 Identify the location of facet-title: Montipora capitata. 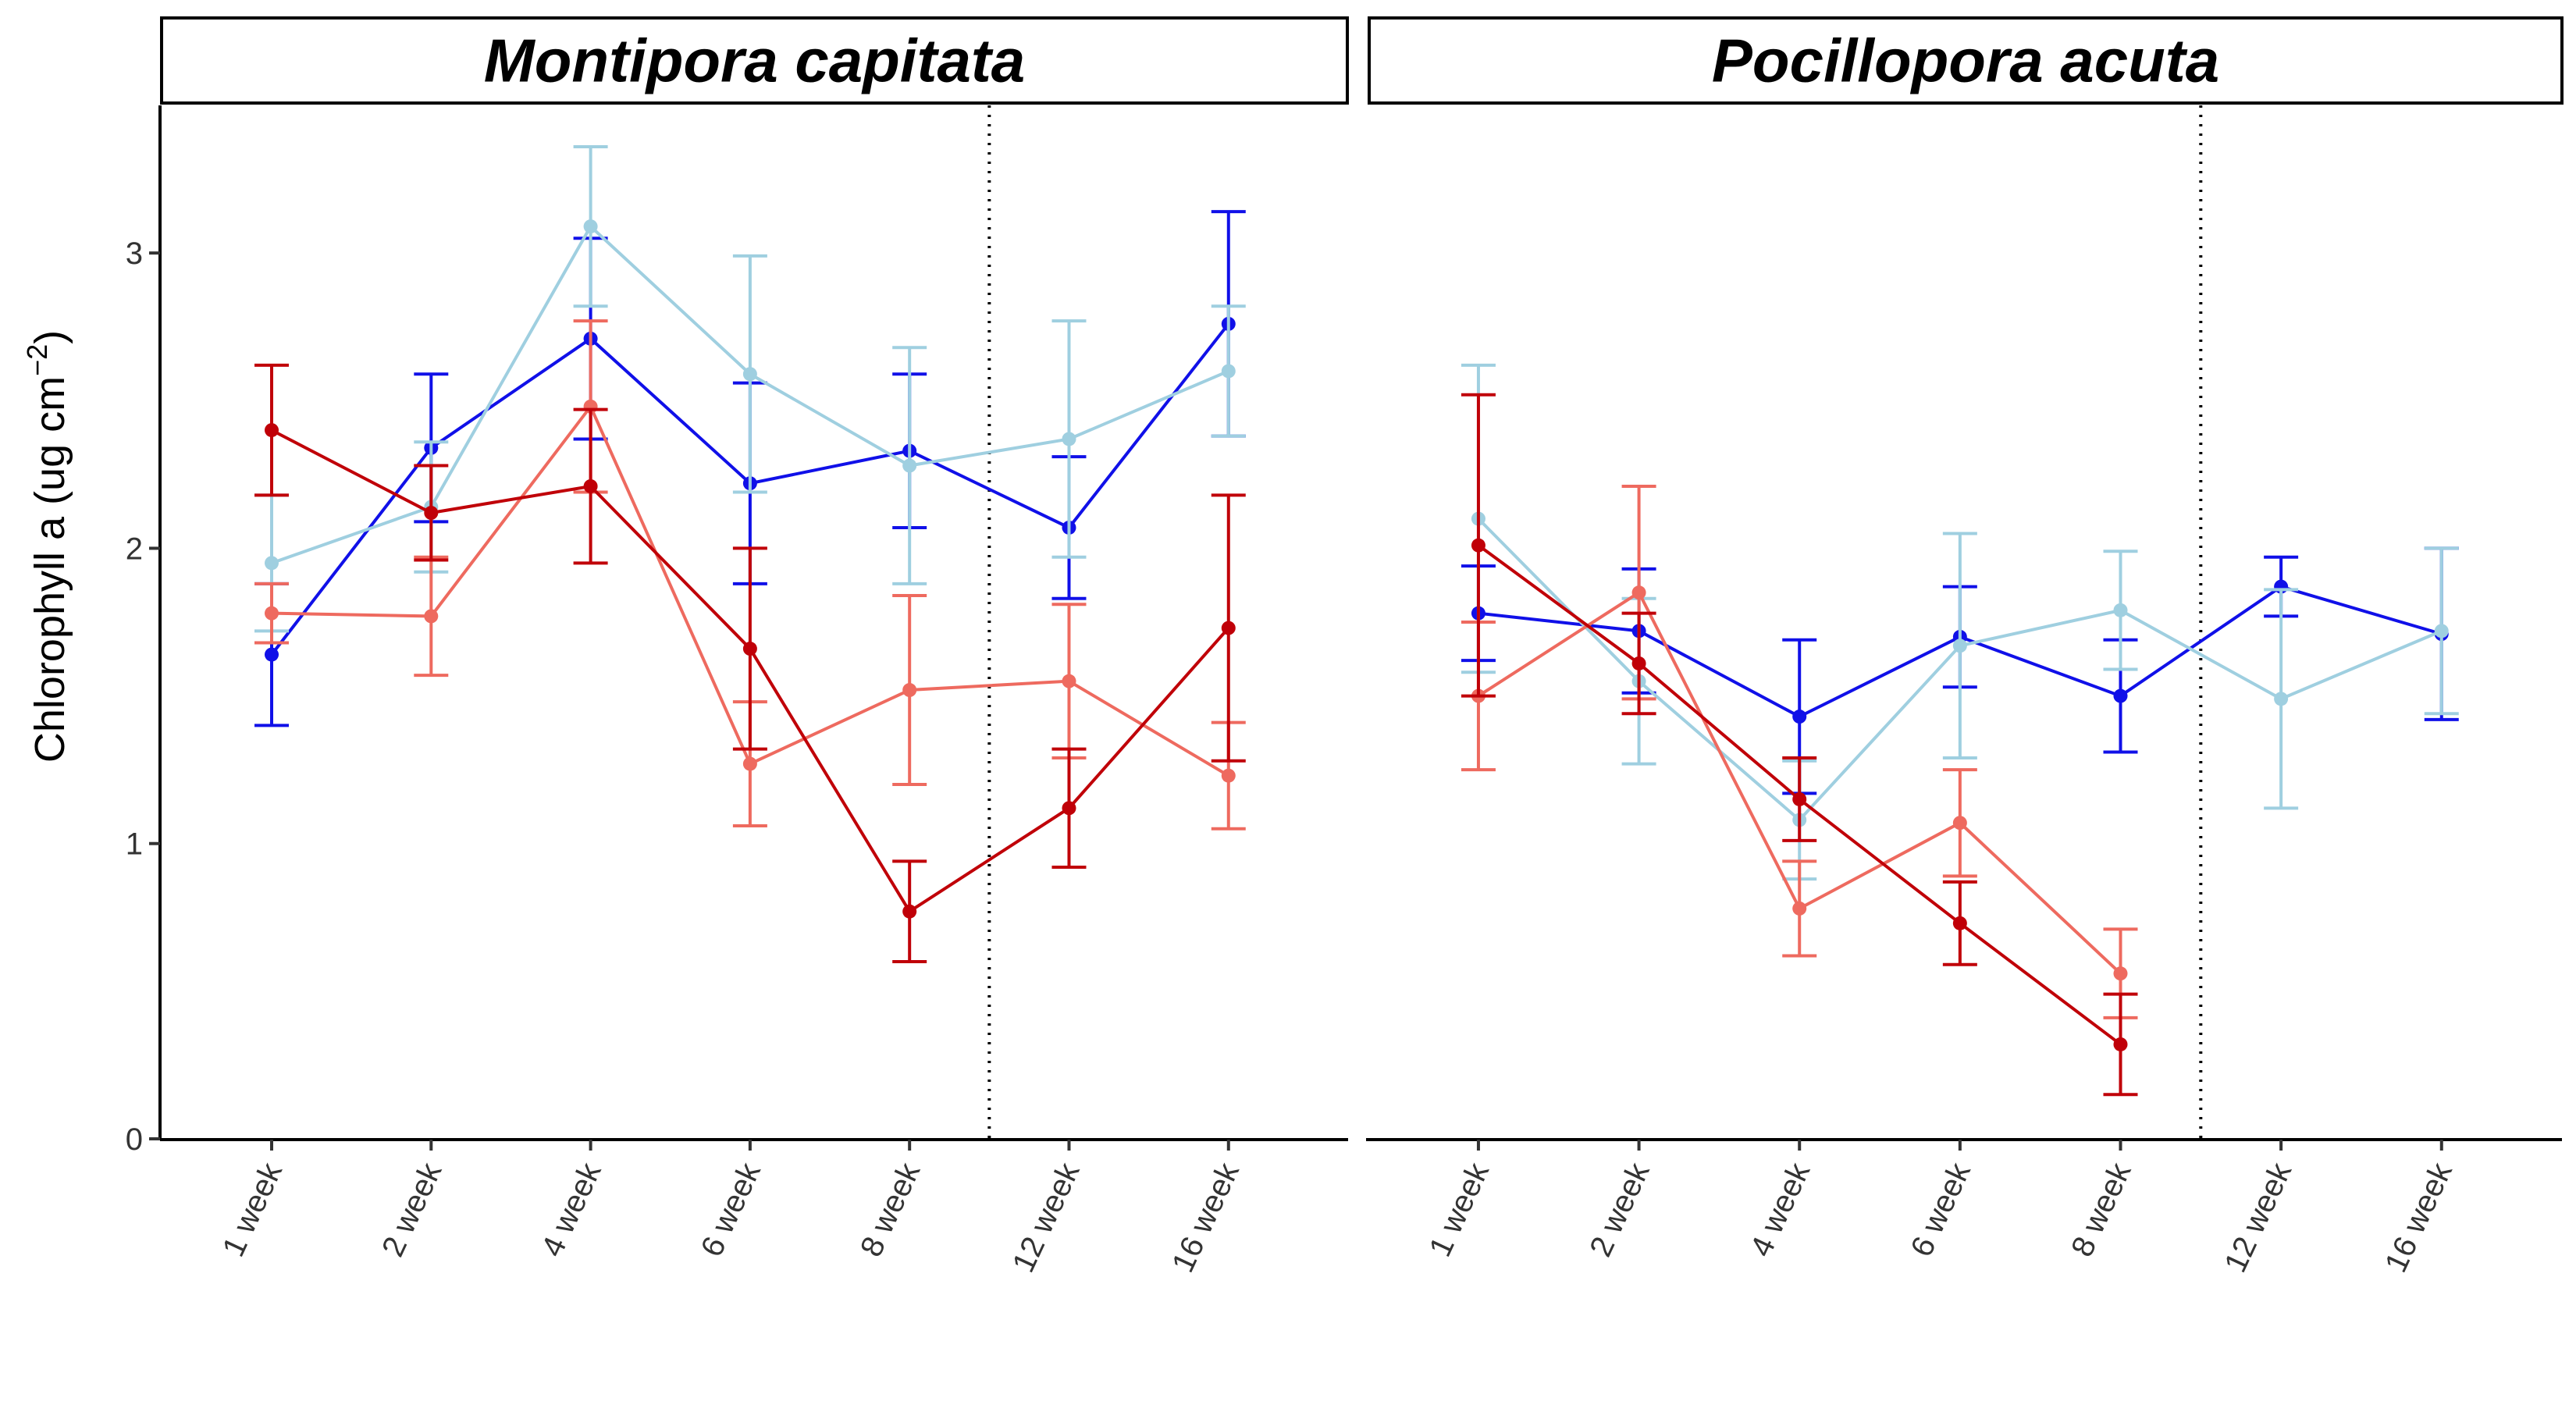
(754, 61).